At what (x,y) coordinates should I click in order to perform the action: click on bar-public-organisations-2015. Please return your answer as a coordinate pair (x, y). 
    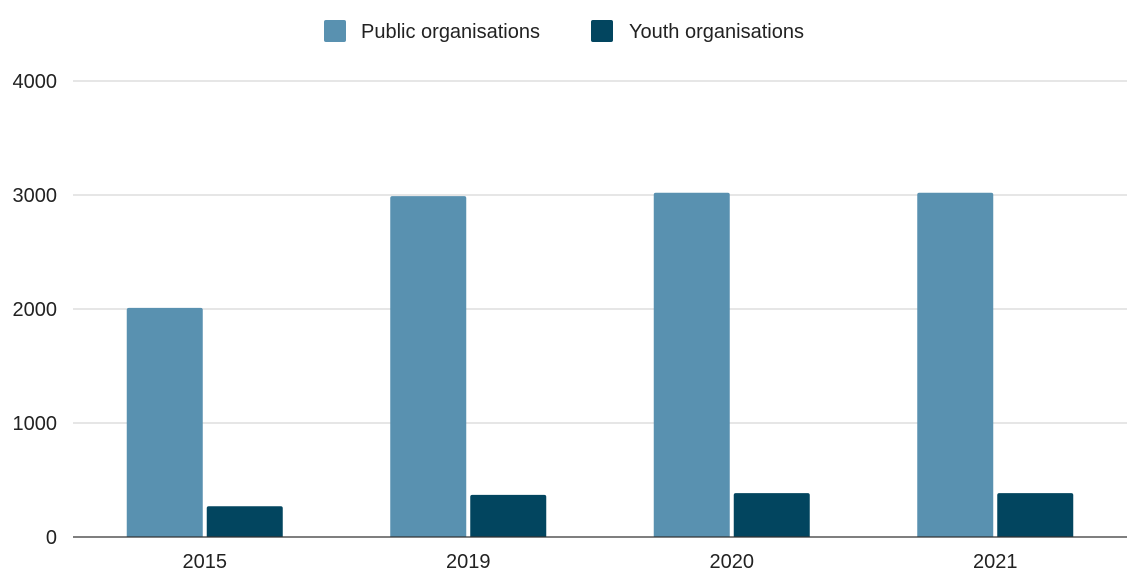
    Looking at the image, I should click on (164, 422).